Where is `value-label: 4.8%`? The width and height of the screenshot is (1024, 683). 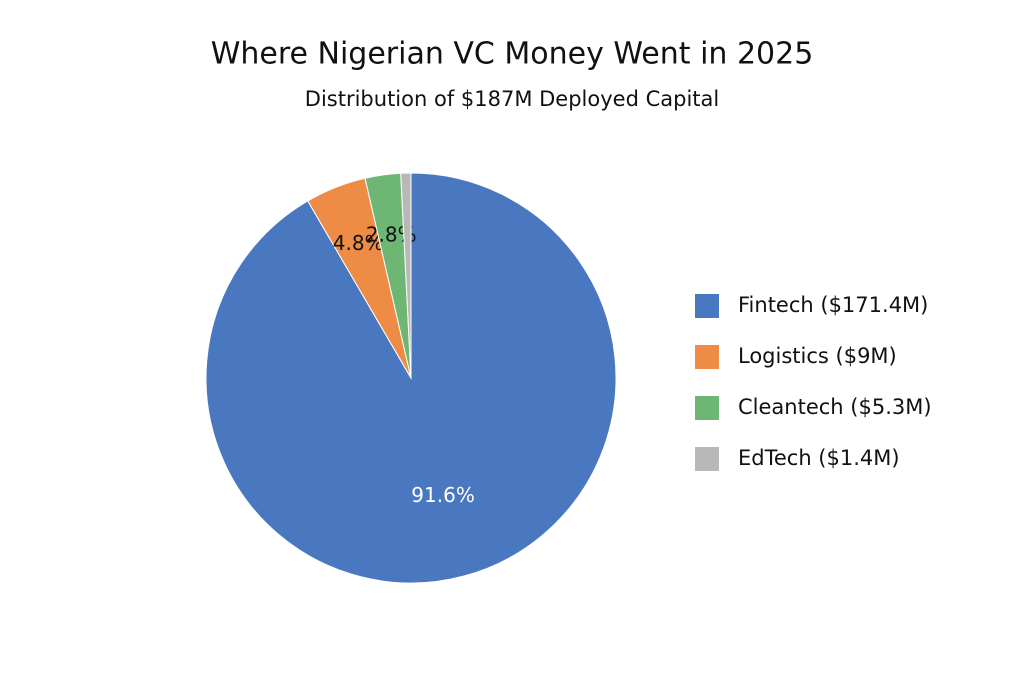
value-label: 4.8% is located at coordinates (358, 243).